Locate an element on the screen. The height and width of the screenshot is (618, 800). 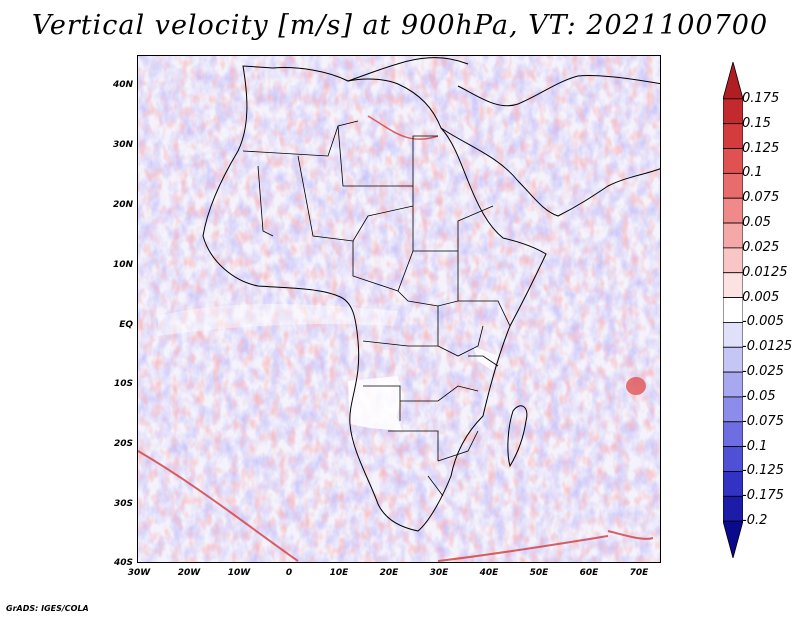
colorbar-label: -0.1 is located at coordinates (755, 446).